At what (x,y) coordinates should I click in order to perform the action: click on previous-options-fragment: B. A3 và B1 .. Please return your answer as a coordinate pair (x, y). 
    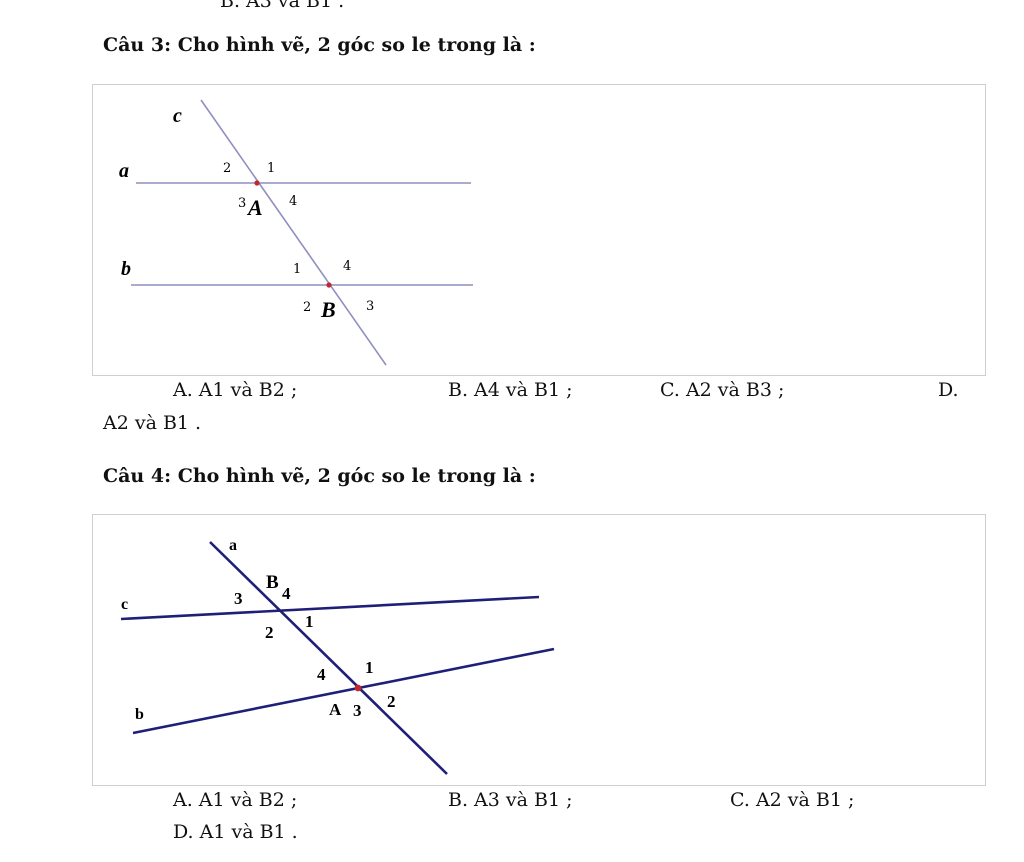
    Looking at the image, I should click on (282, 6).